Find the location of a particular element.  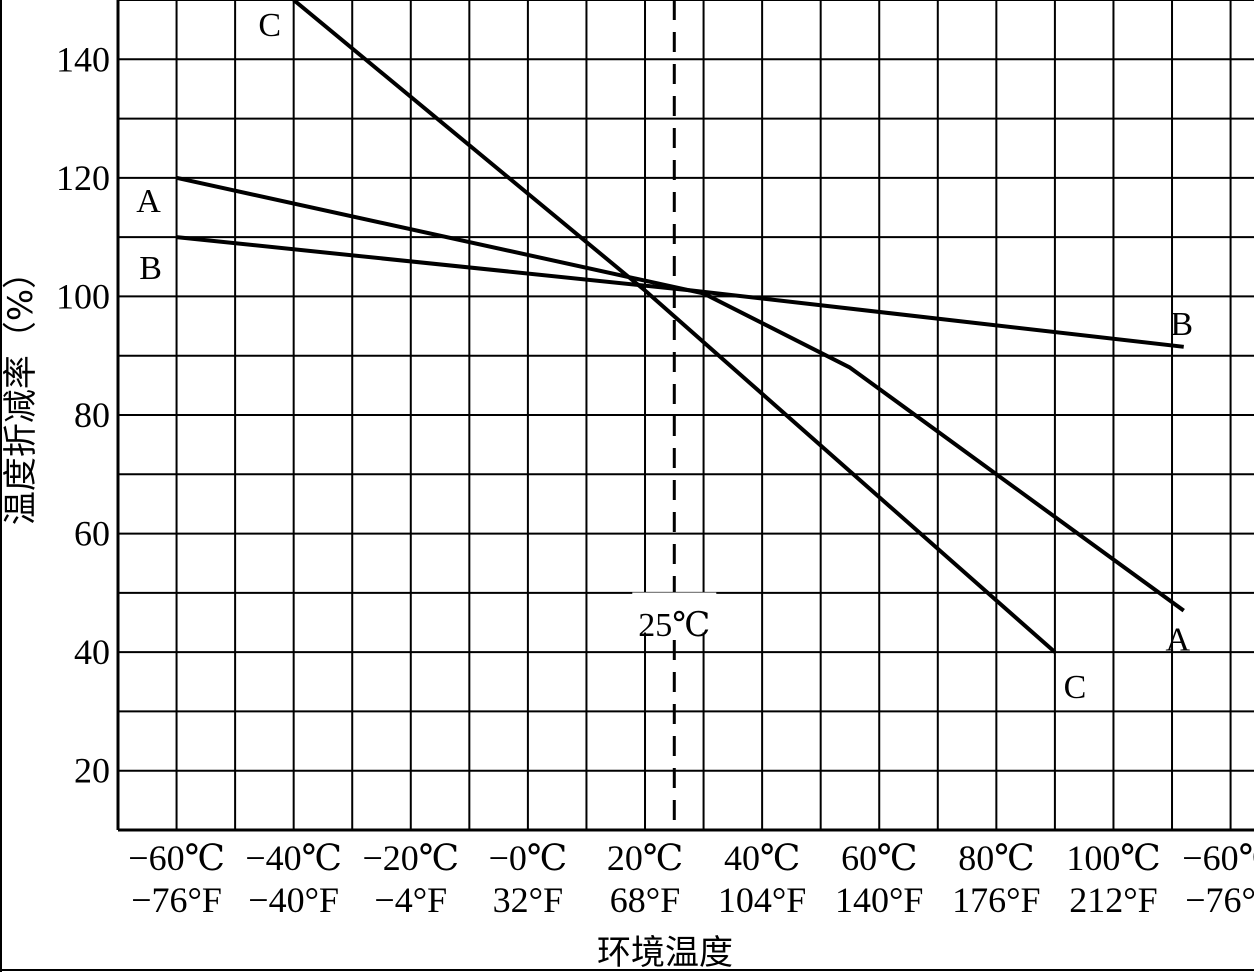

x-tick-label-celsius: 80℃ is located at coordinates (996, 858).